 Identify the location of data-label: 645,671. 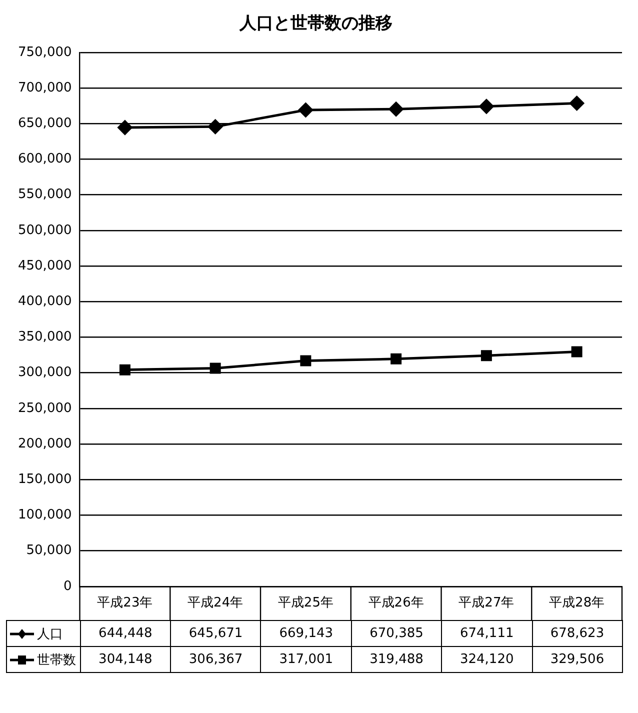
(215, 633).